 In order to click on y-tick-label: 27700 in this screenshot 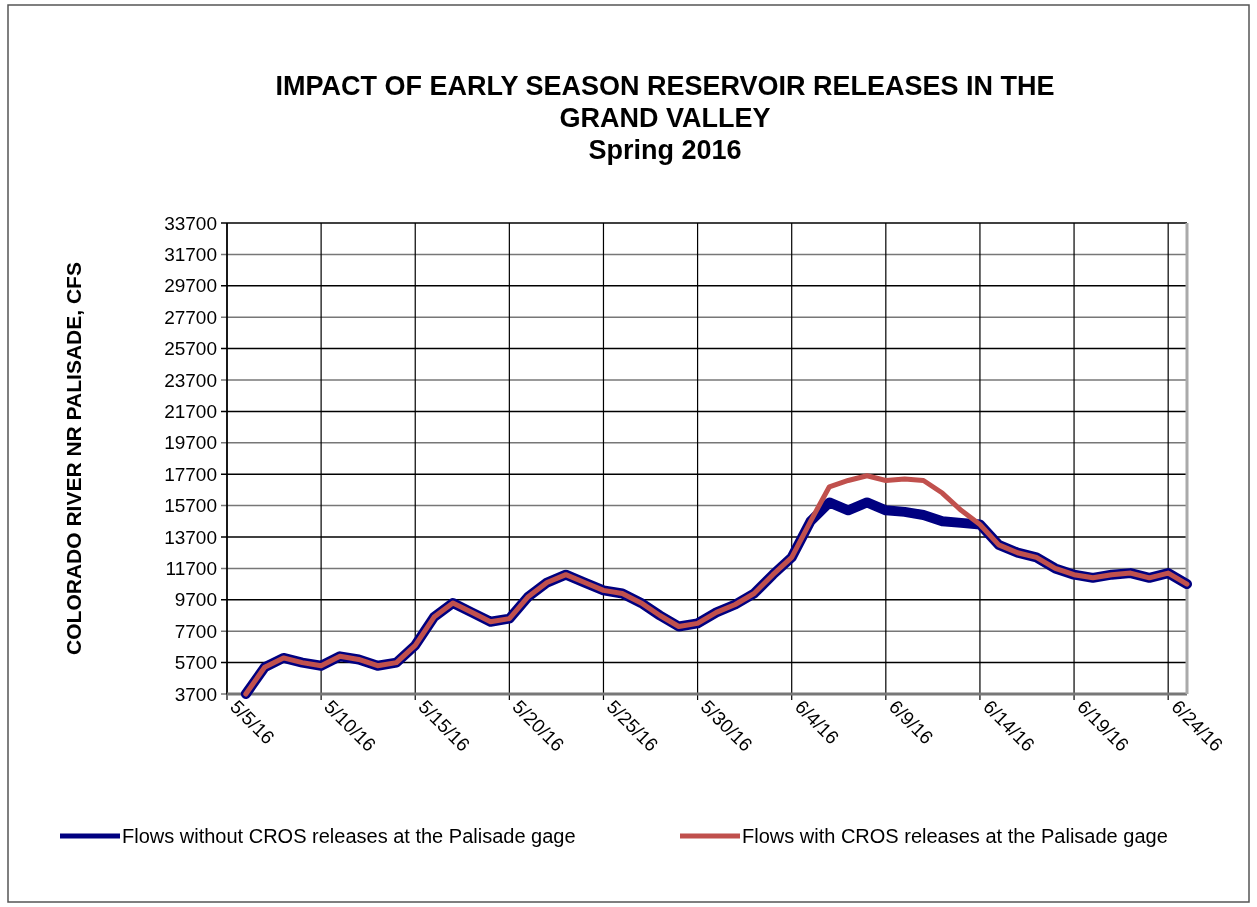, I will do `click(190, 317)`.